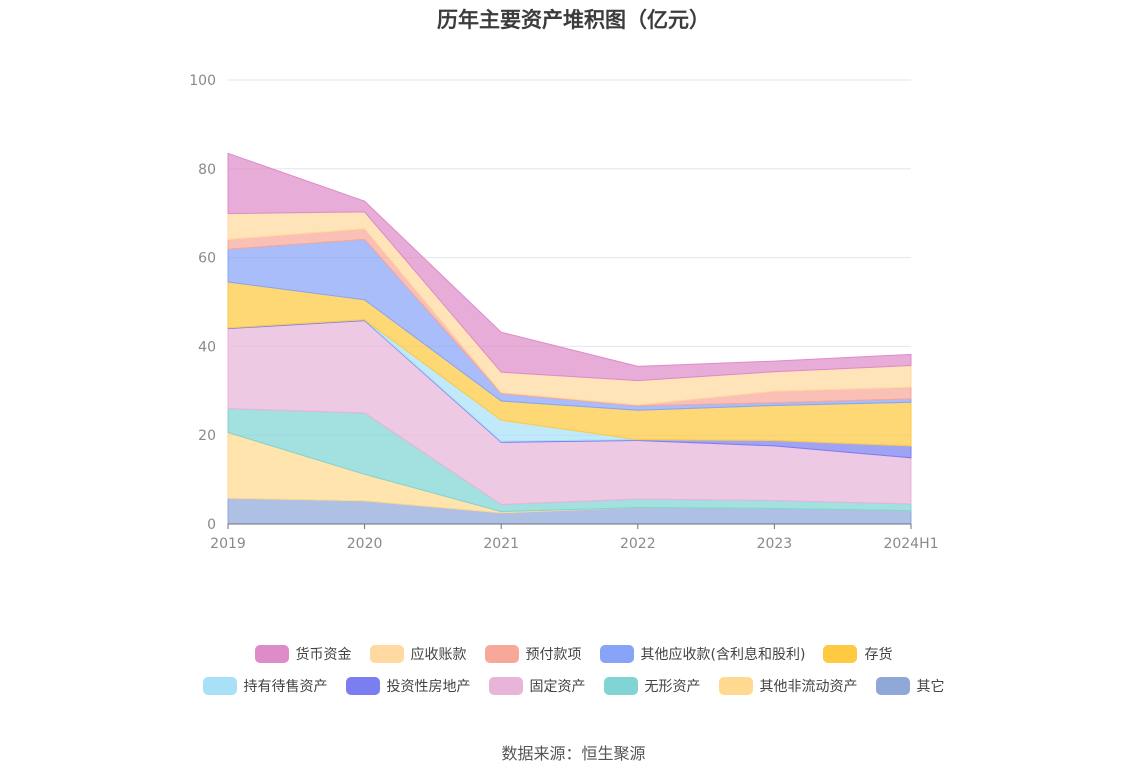 The height and width of the screenshot is (776, 1147). I want to click on legend-item: 其他应收款(含利息和股利), so click(702, 654).